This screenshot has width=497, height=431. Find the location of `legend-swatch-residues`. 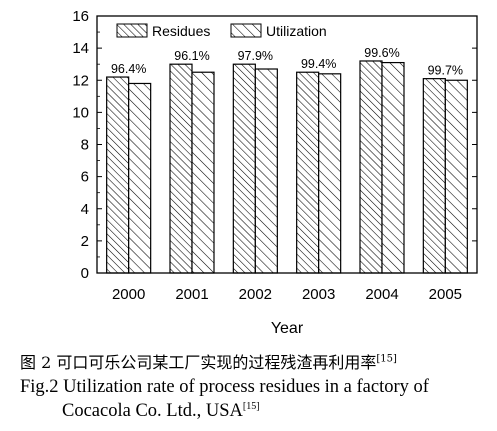

legend-swatch-residues is located at coordinates (132, 30).